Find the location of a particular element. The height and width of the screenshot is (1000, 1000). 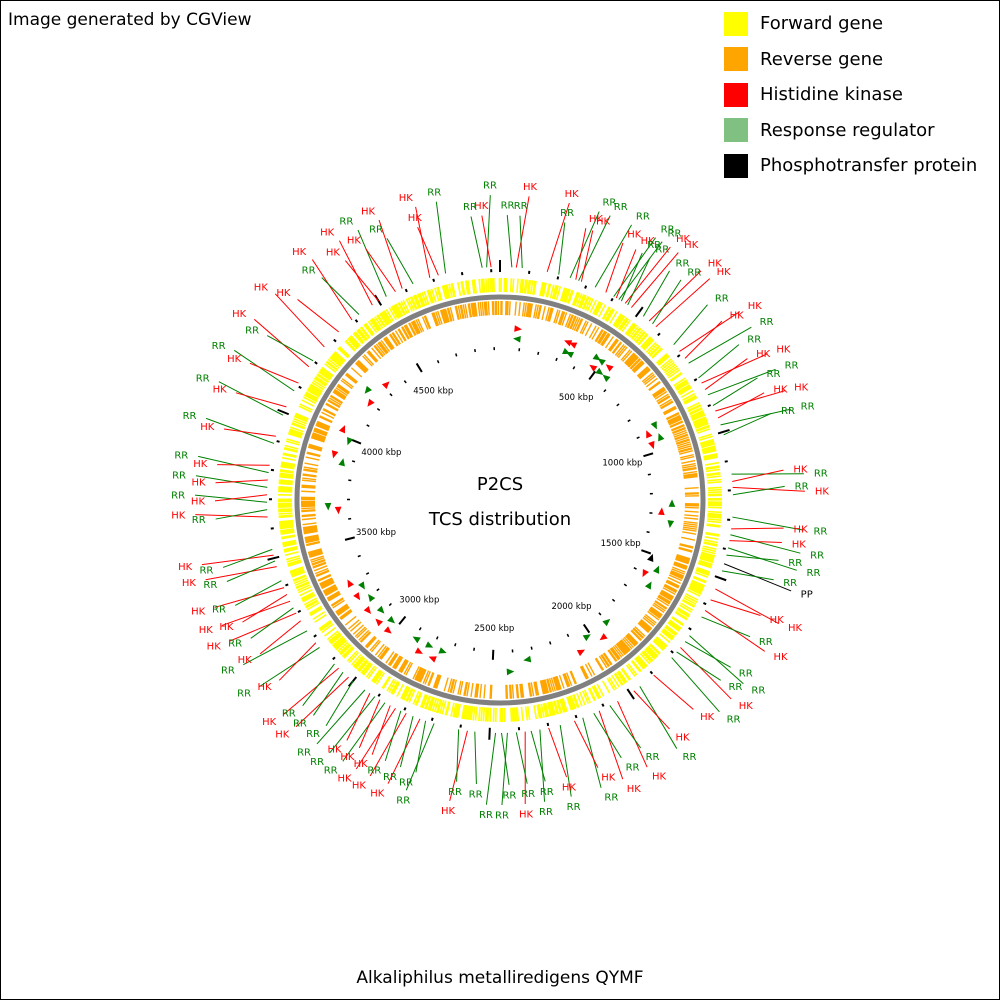

tcs-triangle is located at coordinates (517, 339).